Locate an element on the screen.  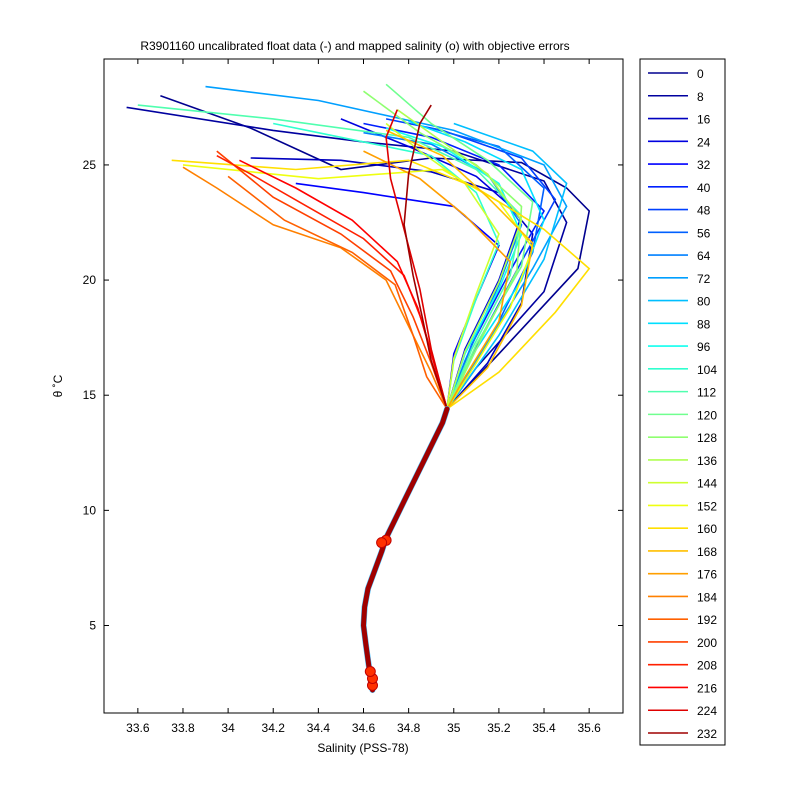
legend-label-112: 112 is located at coordinates (706, 393).